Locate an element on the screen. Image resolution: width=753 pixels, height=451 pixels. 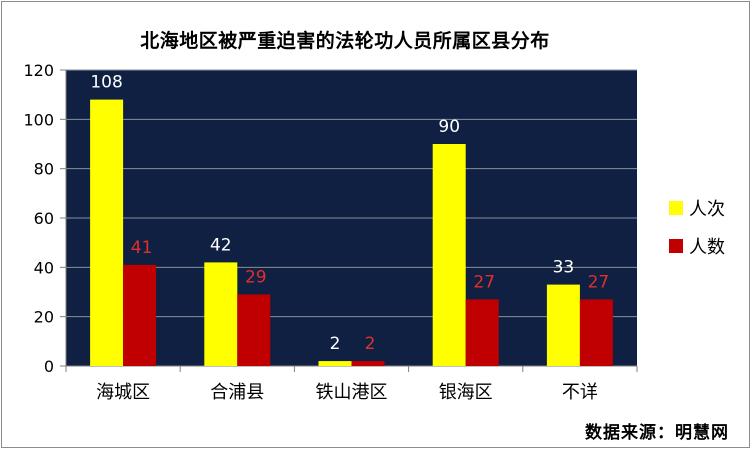
x-axis: 海城区 合浦县 铁山港区 银海区 不详 is located at coordinates (351, 384).